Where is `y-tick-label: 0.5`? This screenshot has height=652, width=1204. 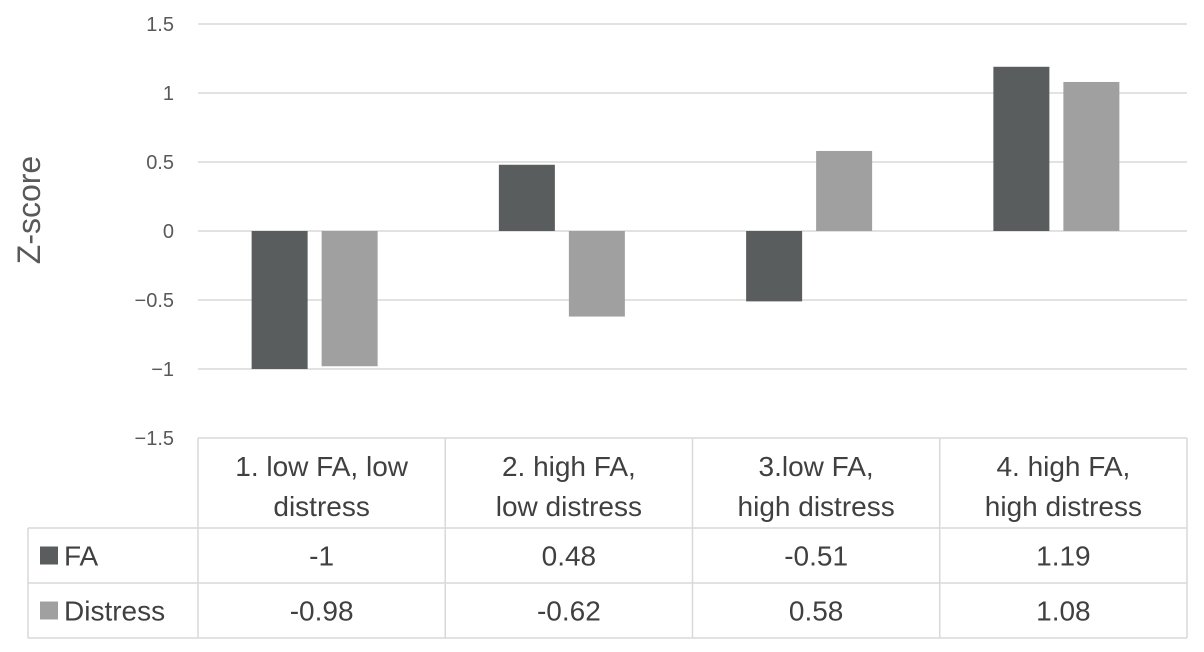
y-tick-label: 0.5 is located at coordinates (160, 163).